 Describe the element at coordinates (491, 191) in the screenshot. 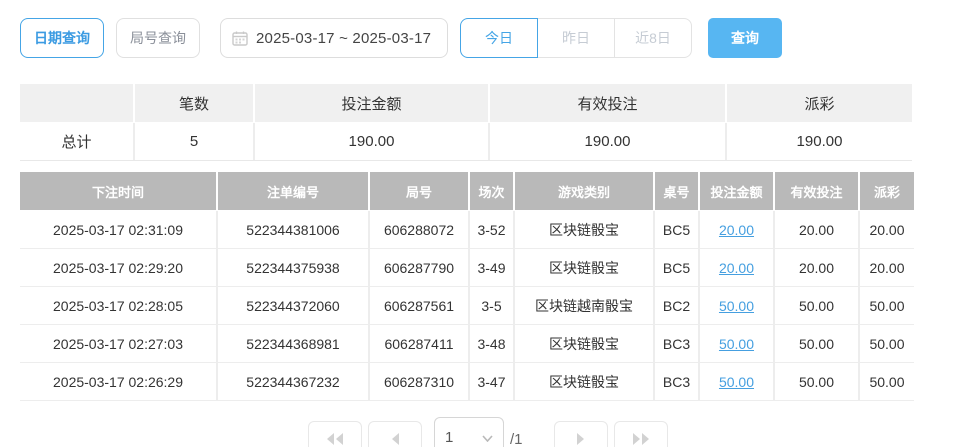

I see `col-session: 场次` at that location.